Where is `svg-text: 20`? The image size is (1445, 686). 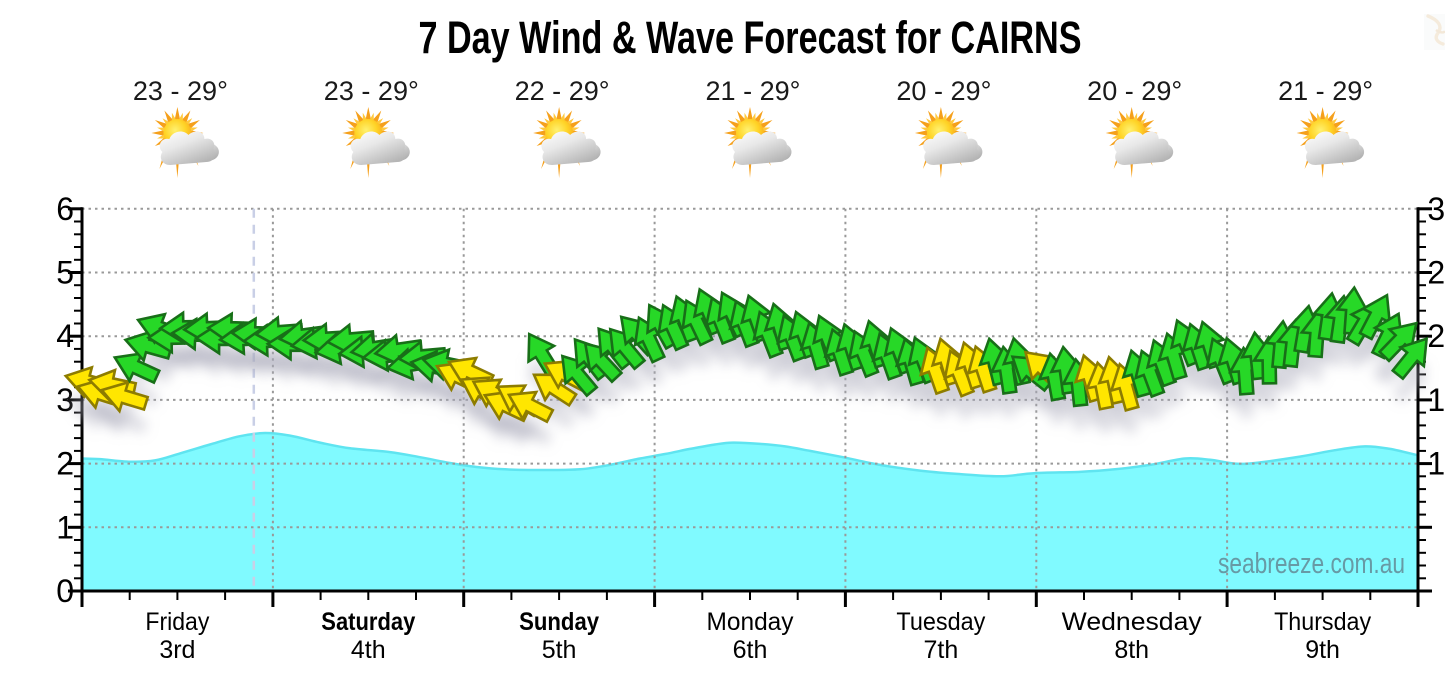 svg-text: 20 is located at coordinates (1436, 336).